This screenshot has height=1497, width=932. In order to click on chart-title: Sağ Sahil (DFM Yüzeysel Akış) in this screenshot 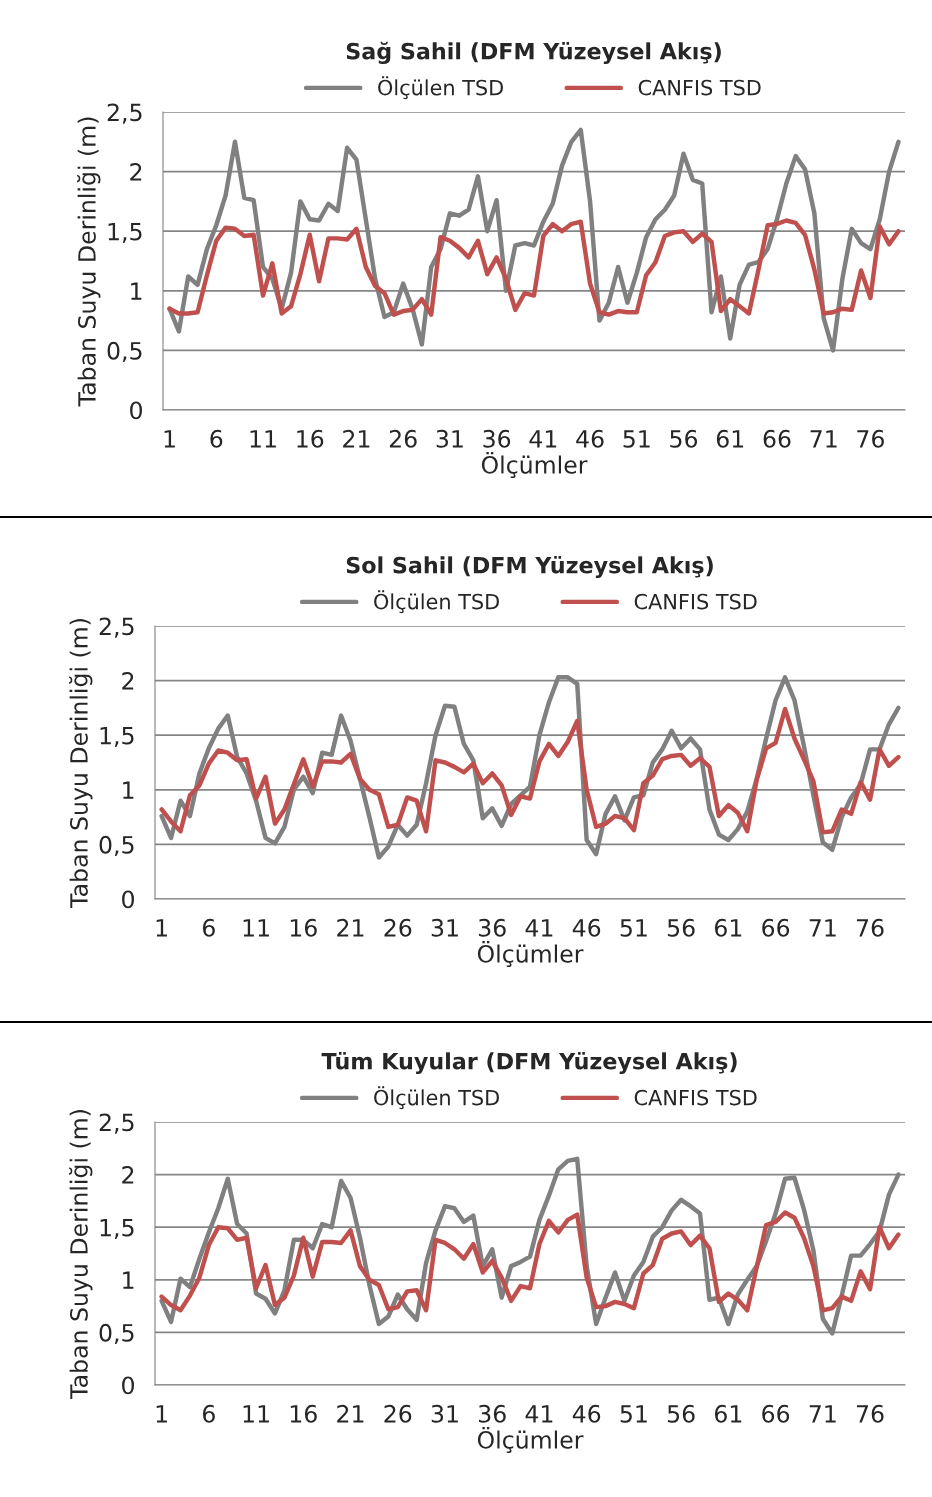, I will do `click(533, 53)`.